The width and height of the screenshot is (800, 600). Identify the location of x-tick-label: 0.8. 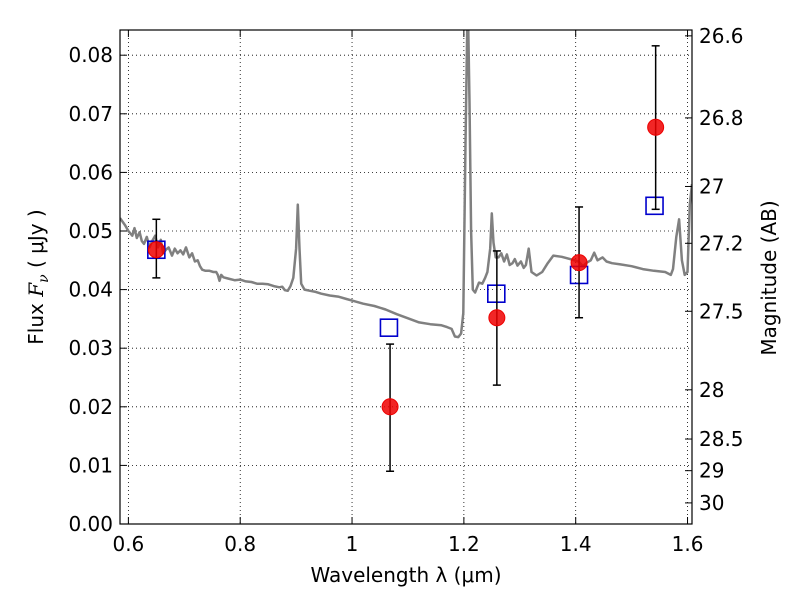
(240, 544).